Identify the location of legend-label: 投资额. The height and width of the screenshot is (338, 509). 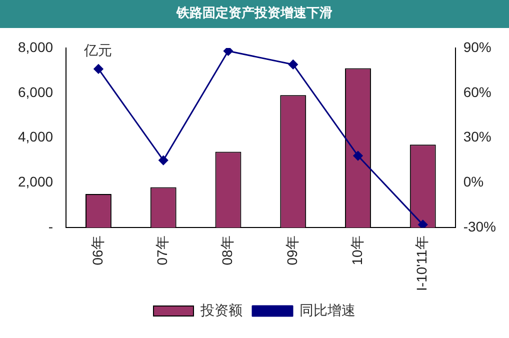
(221, 310).